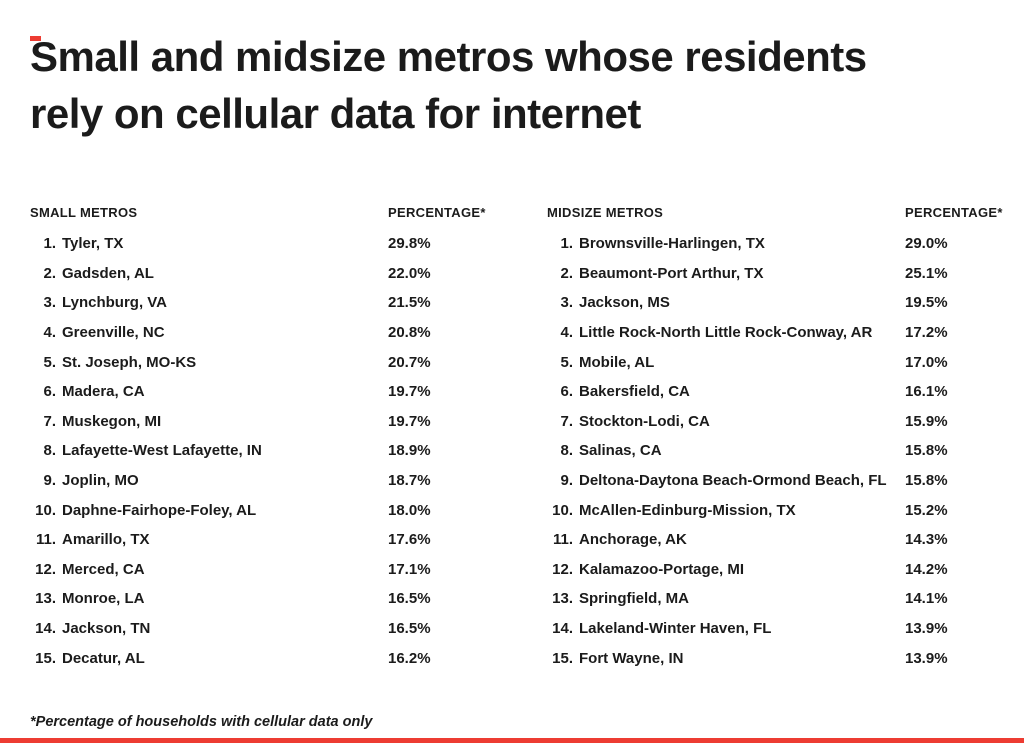 This screenshot has width=1024, height=743. What do you see at coordinates (409, 481) in the screenshot?
I see `percentage-value: 18.7%` at bounding box center [409, 481].